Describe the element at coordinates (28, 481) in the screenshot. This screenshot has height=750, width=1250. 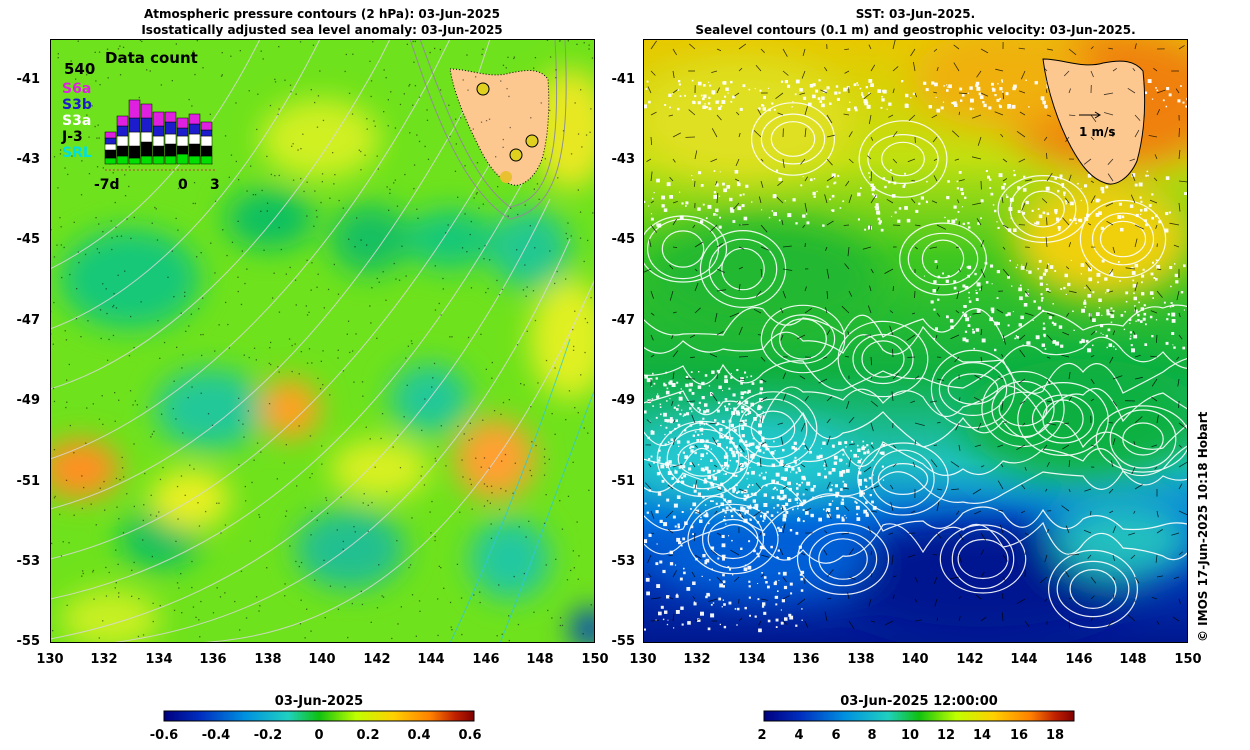
I see `left-ytick: -51` at that location.